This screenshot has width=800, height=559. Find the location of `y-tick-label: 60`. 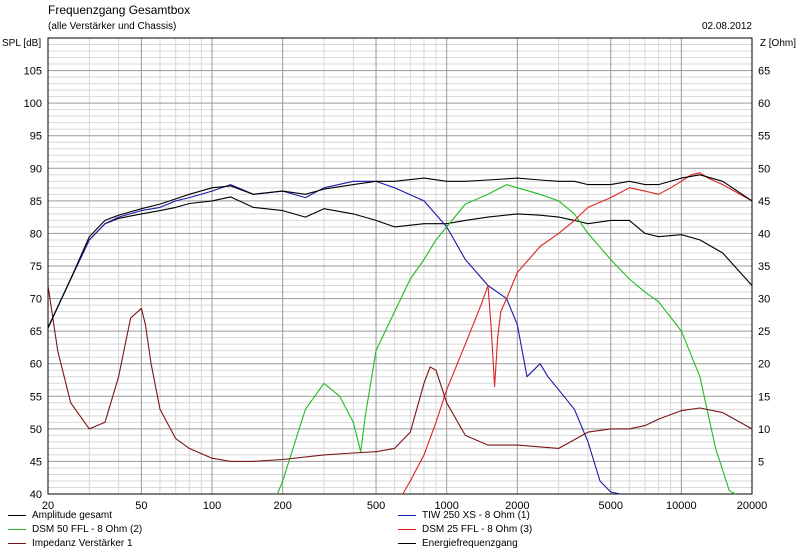

y-tick-label: 60 is located at coordinates (36, 365).